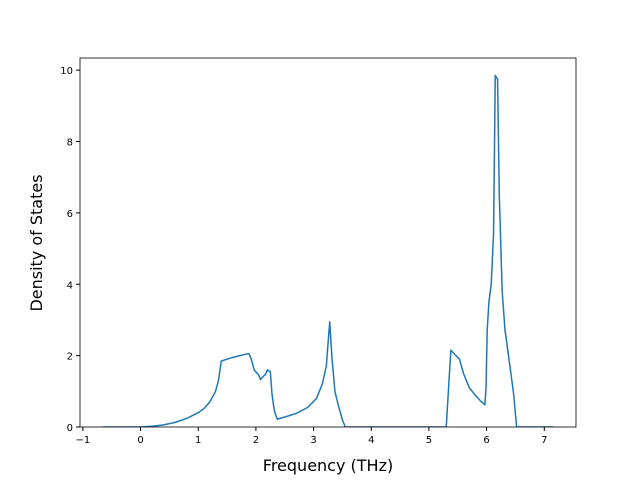 The height and width of the screenshot is (480, 640). I want to click on x-tick-label: 6, so click(486, 440).